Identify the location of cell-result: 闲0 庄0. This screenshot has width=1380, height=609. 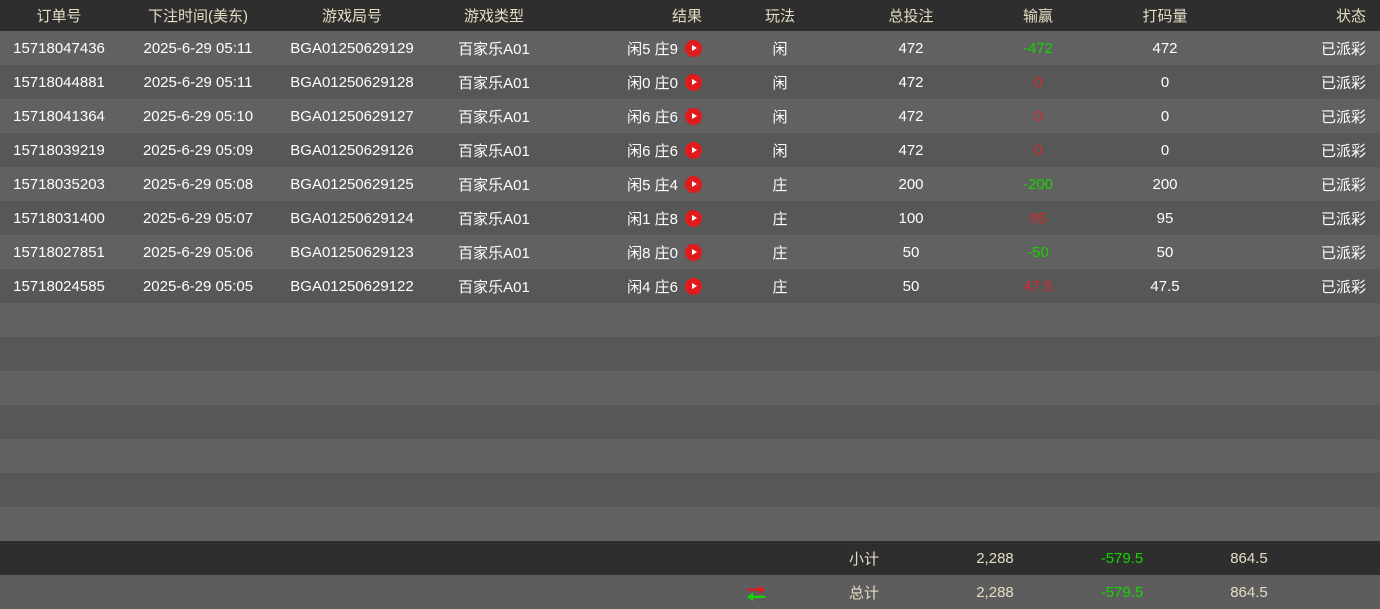
(638, 82).